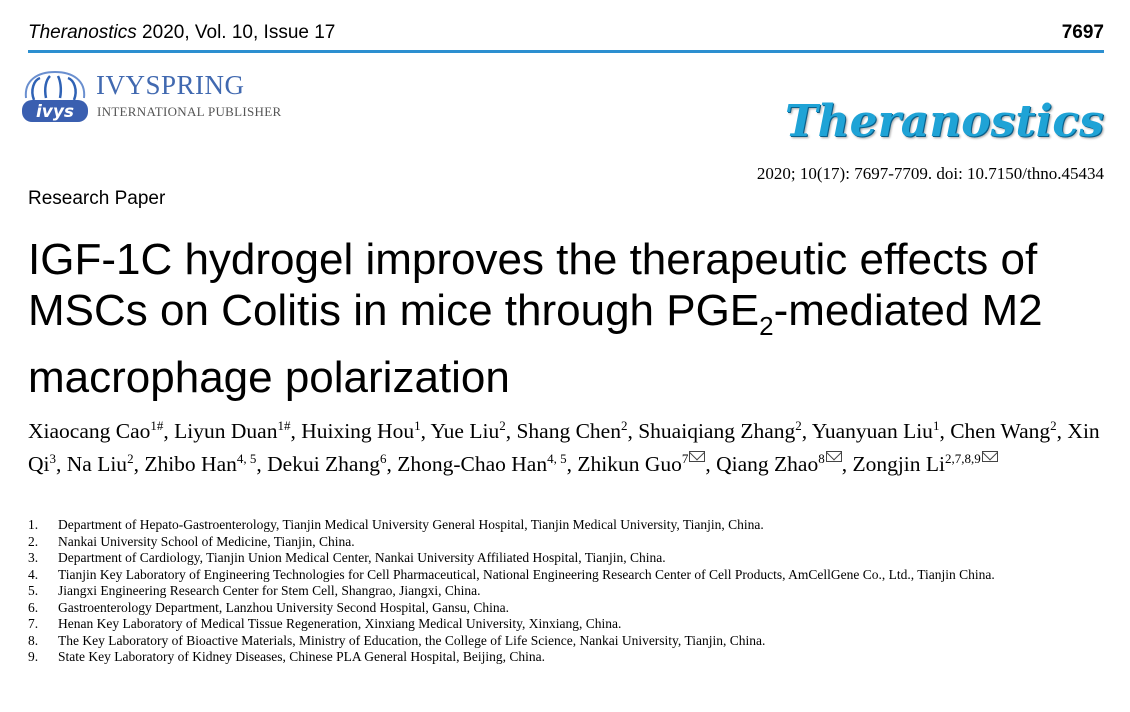 The image size is (1130, 712). What do you see at coordinates (97, 198) in the screenshot?
I see `article-type: Research Paper` at bounding box center [97, 198].